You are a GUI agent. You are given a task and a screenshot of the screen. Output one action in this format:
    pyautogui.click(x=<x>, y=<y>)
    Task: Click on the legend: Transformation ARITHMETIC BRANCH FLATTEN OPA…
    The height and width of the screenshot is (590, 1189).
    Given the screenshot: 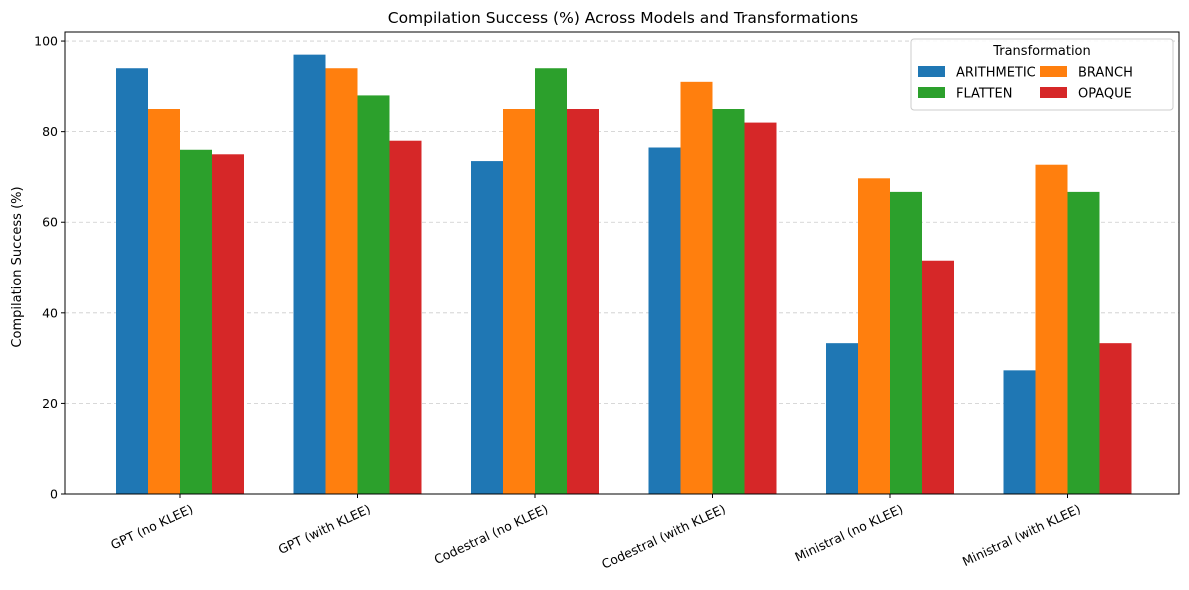 What is the action you would take?
    pyautogui.click(x=1042, y=74)
    